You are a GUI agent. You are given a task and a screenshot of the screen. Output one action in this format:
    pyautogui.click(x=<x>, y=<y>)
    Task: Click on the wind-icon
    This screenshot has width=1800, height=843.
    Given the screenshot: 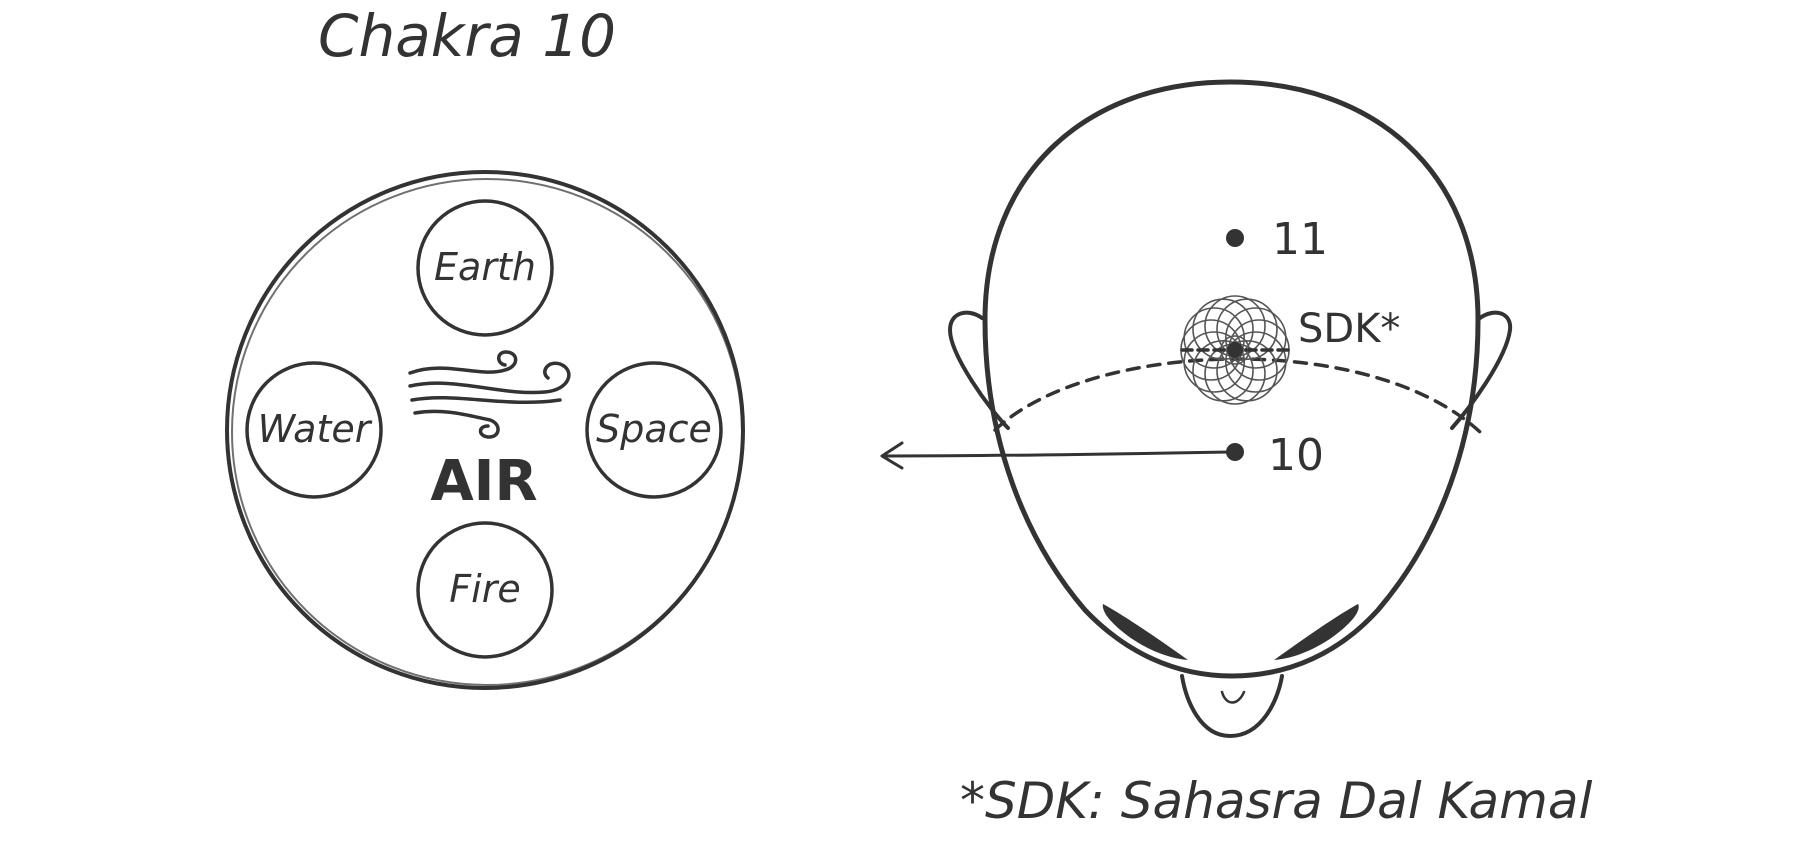 What is the action you would take?
    pyautogui.click(x=489, y=394)
    